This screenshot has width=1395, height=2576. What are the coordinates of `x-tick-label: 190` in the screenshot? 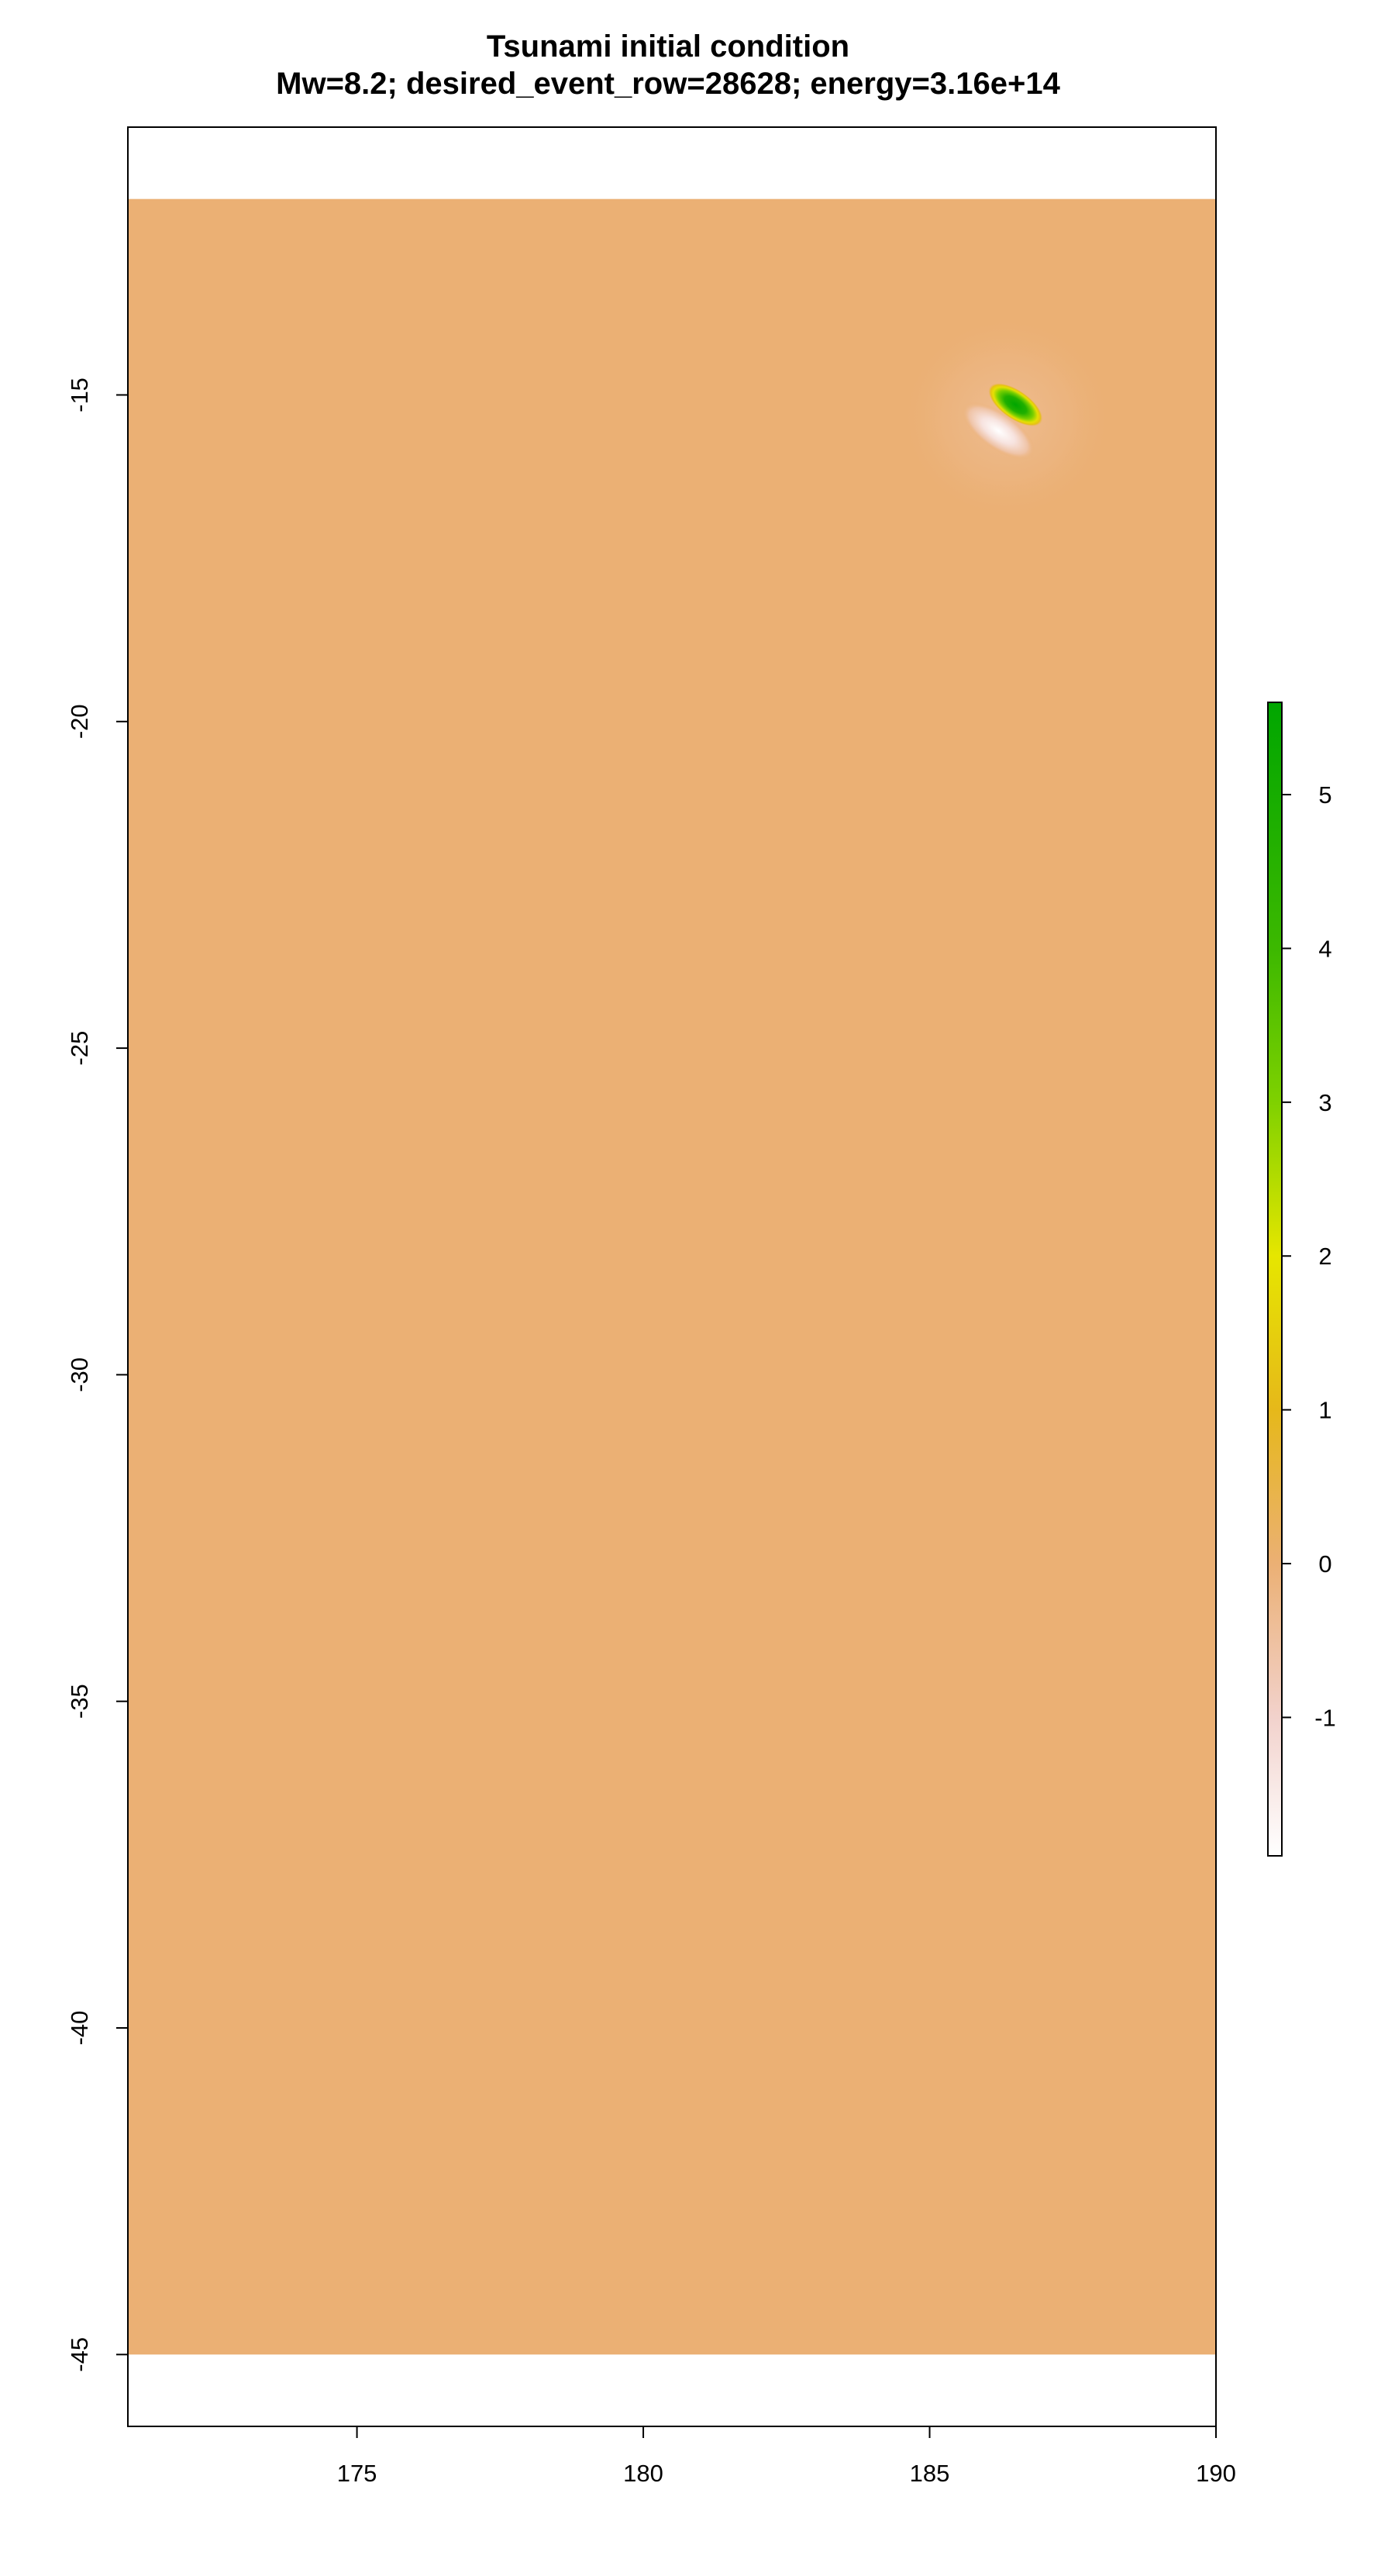 It's located at (1216, 2473).